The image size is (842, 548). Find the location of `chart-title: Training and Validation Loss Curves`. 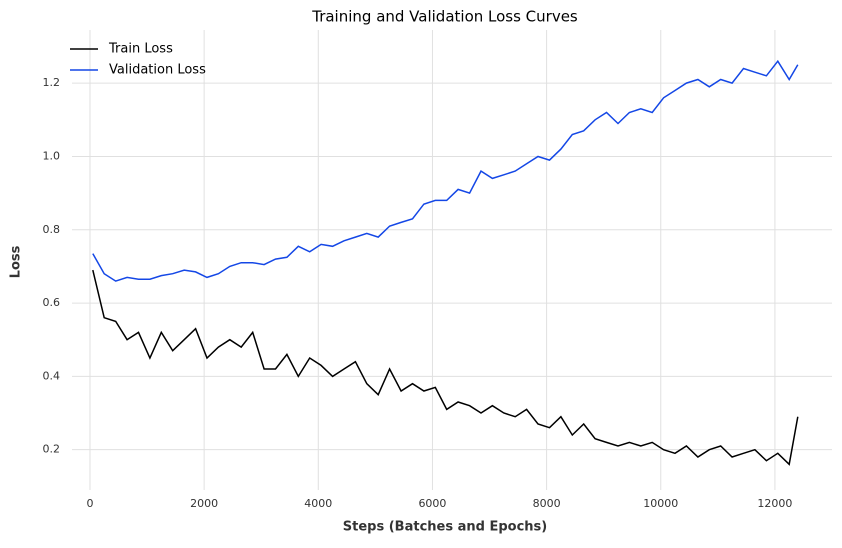

chart-title: Training and Validation Loss Curves is located at coordinates (444, 17).